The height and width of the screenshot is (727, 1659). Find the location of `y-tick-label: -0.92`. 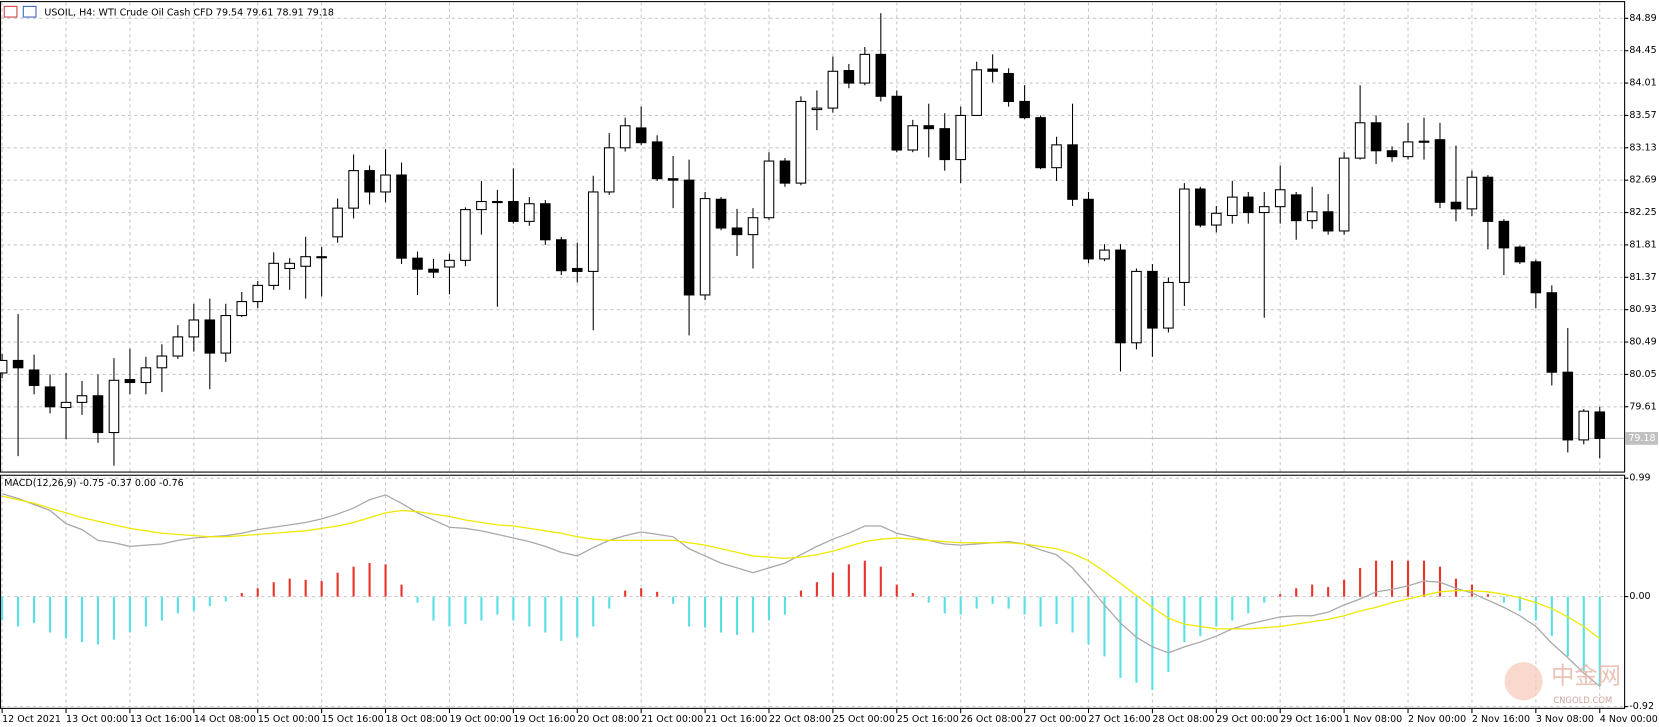

y-tick-label: -0.92 is located at coordinates (1641, 706).